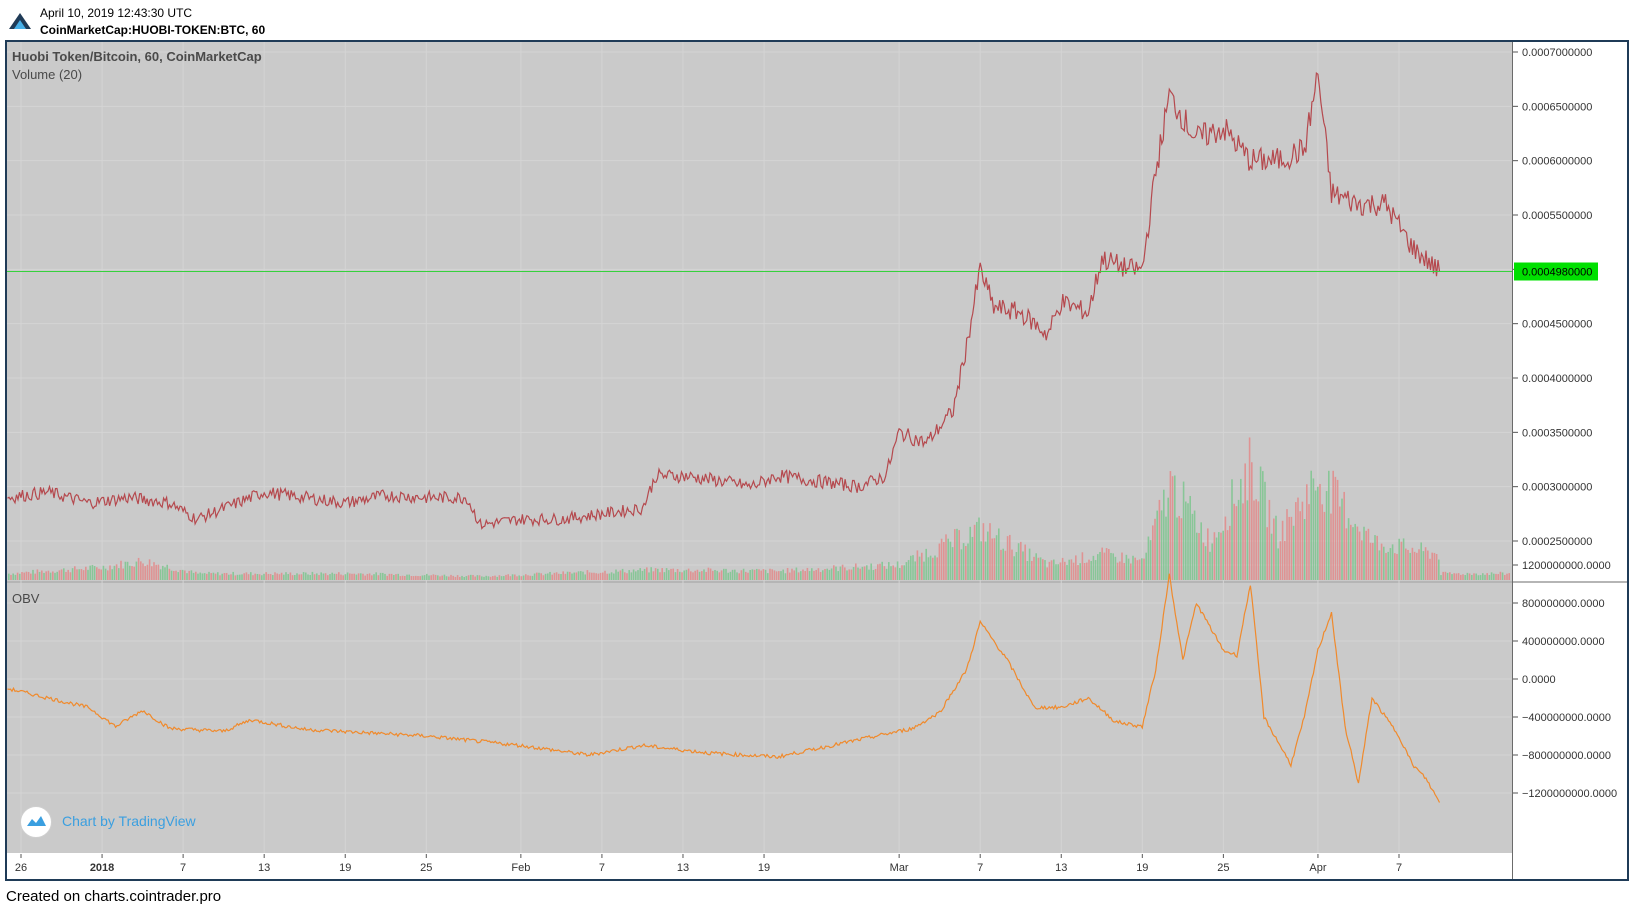 This screenshot has width=1634, height=912. What do you see at coordinates (129, 821) in the screenshot?
I see `tradingview-link: Chart by TradingView` at bounding box center [129, 821].